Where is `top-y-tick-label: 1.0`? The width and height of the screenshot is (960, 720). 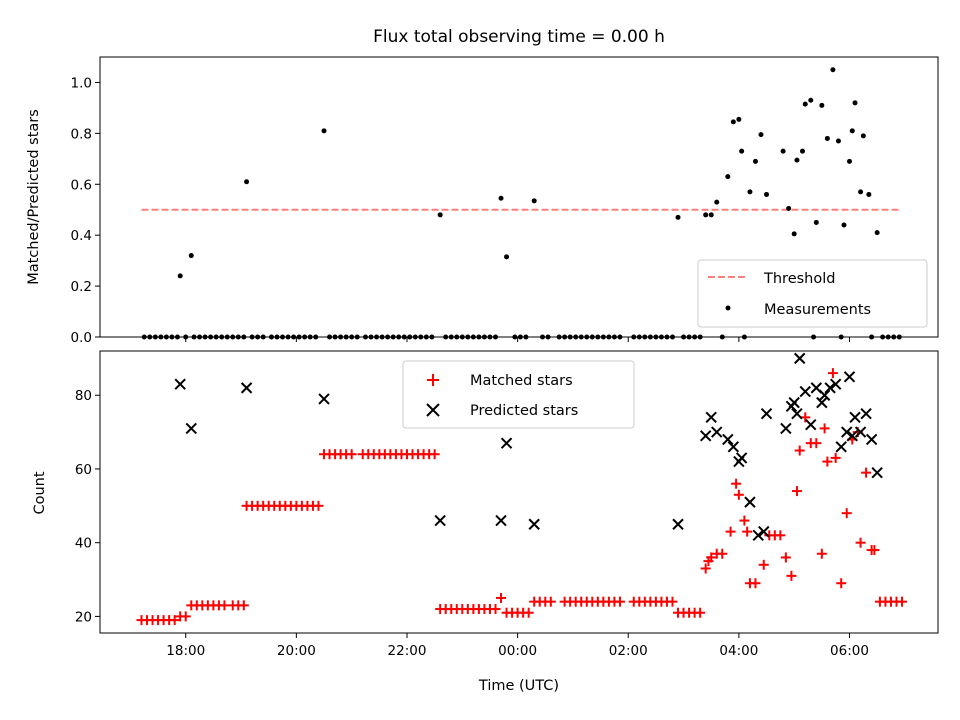 top-y-tick-label: 1.0 is located at coordinates (81, 83).